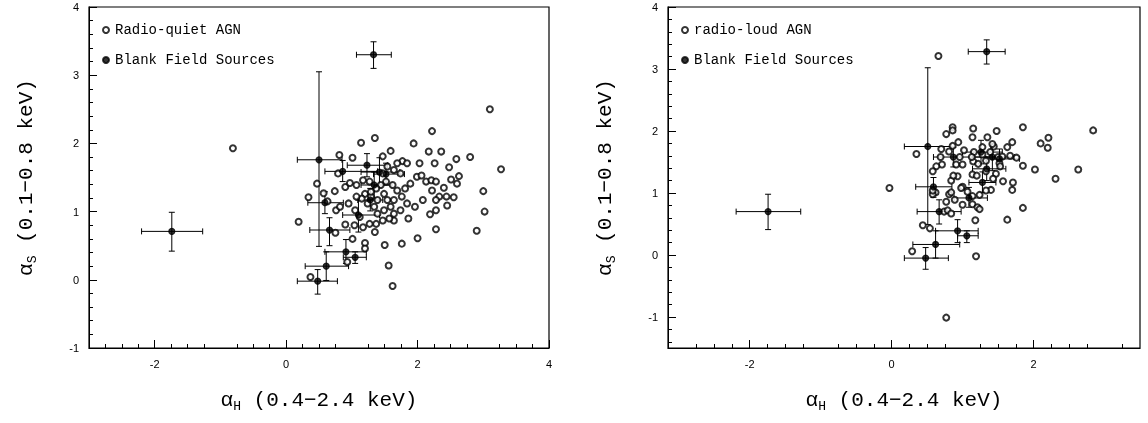 This screenshot has height=423, width=1148. What do you see at coordinates (753, 30) in the screenshot?
I see `legend-label: radio-loud AGN` at bounding box center [753, 30].